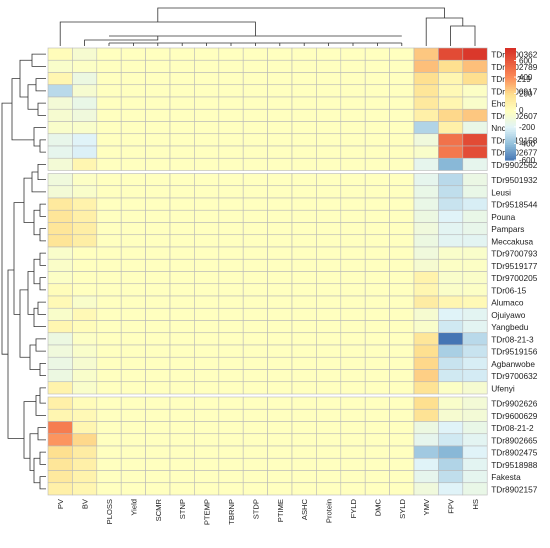  I want to click on column-label: Protein, so click(329, 511).